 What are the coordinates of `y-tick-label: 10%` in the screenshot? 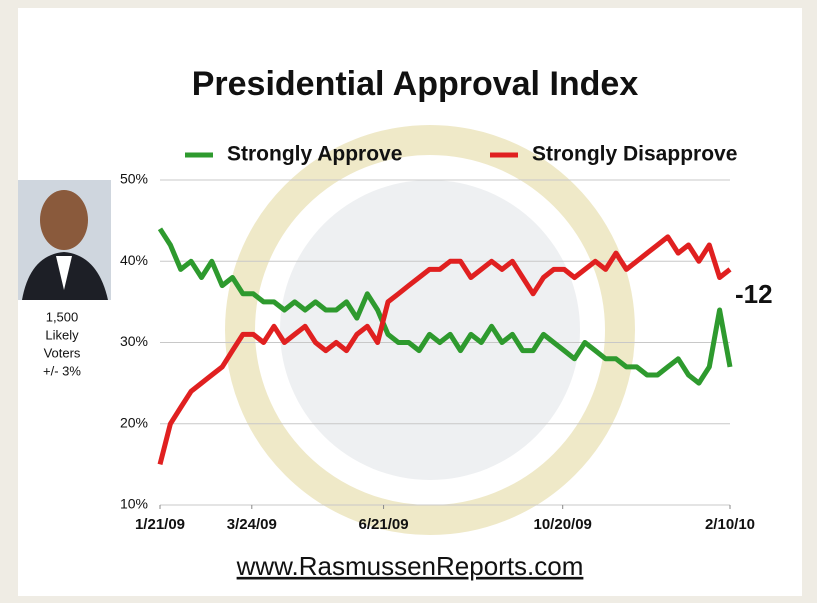 It's located at (134, 504).